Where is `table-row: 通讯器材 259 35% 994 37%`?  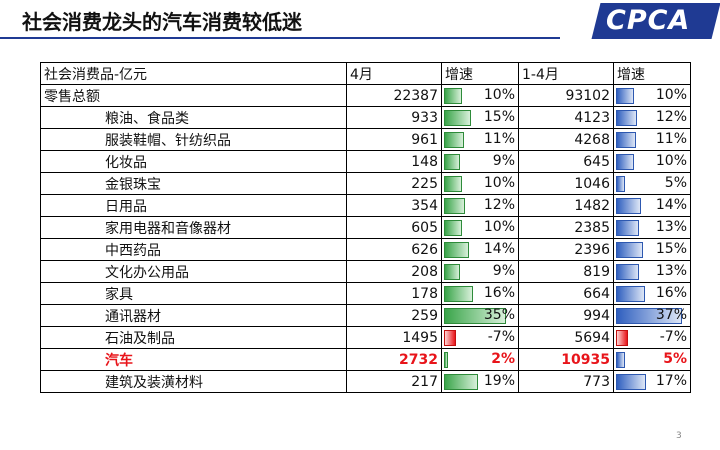
table-row: 通讯器材 259 35% 994 37% is located at coordinates (365, 315).